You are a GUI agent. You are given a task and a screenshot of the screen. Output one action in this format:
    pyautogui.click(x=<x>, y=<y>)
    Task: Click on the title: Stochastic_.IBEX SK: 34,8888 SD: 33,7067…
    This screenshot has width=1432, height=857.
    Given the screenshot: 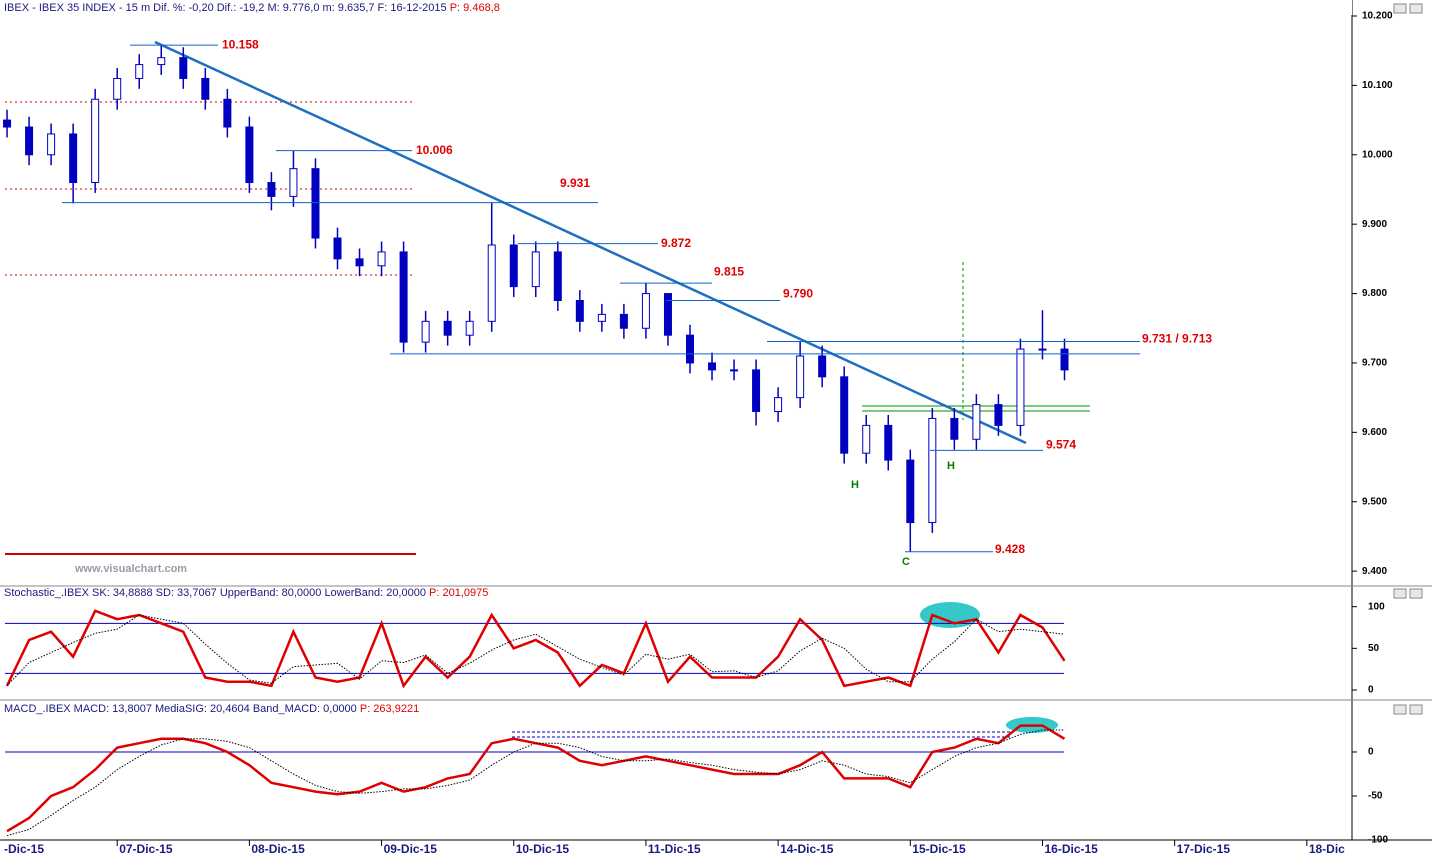 What is the action you would take?
    pyautogui.click(x=215, y=593)
    